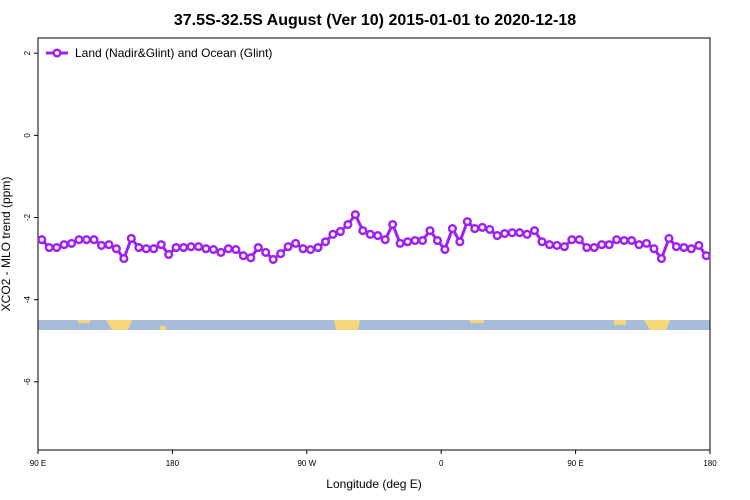 This screenshot has width=750, height=500. Describe the element at coordinates (173, 53) in the screenshot. I see `legend-label: Land (Nadir&Glint) and Ocean (Glint)` at that location.